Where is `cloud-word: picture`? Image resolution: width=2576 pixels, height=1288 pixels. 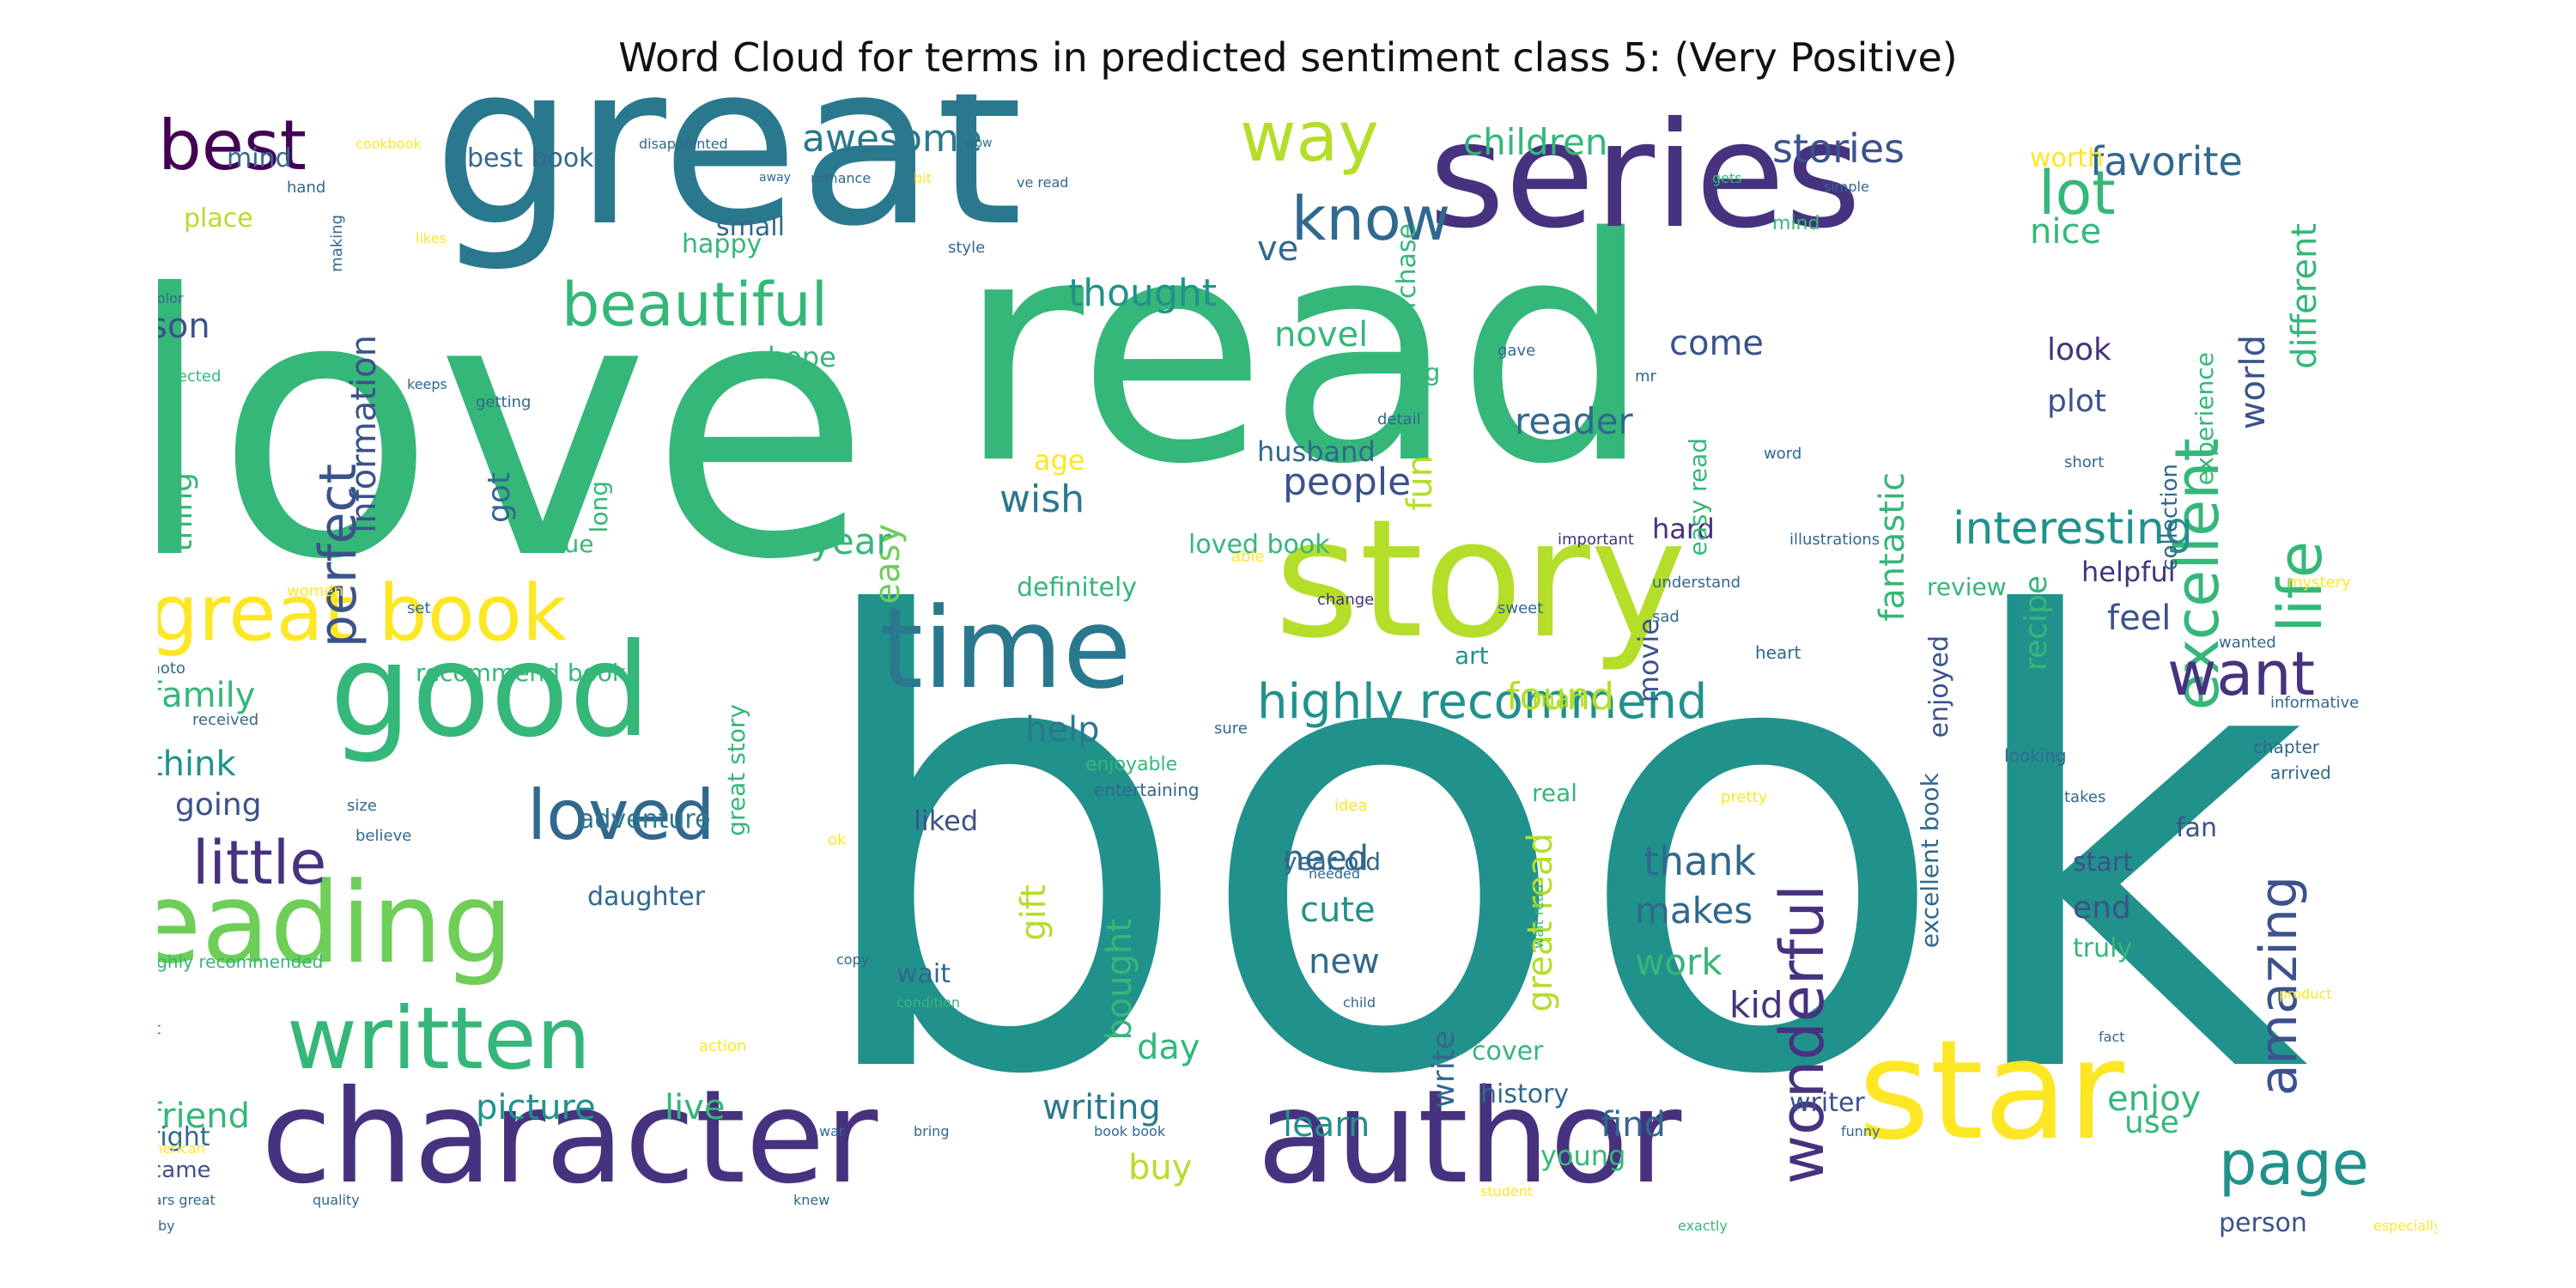 cloud-word: picture is located at coordinates (536, 1107).